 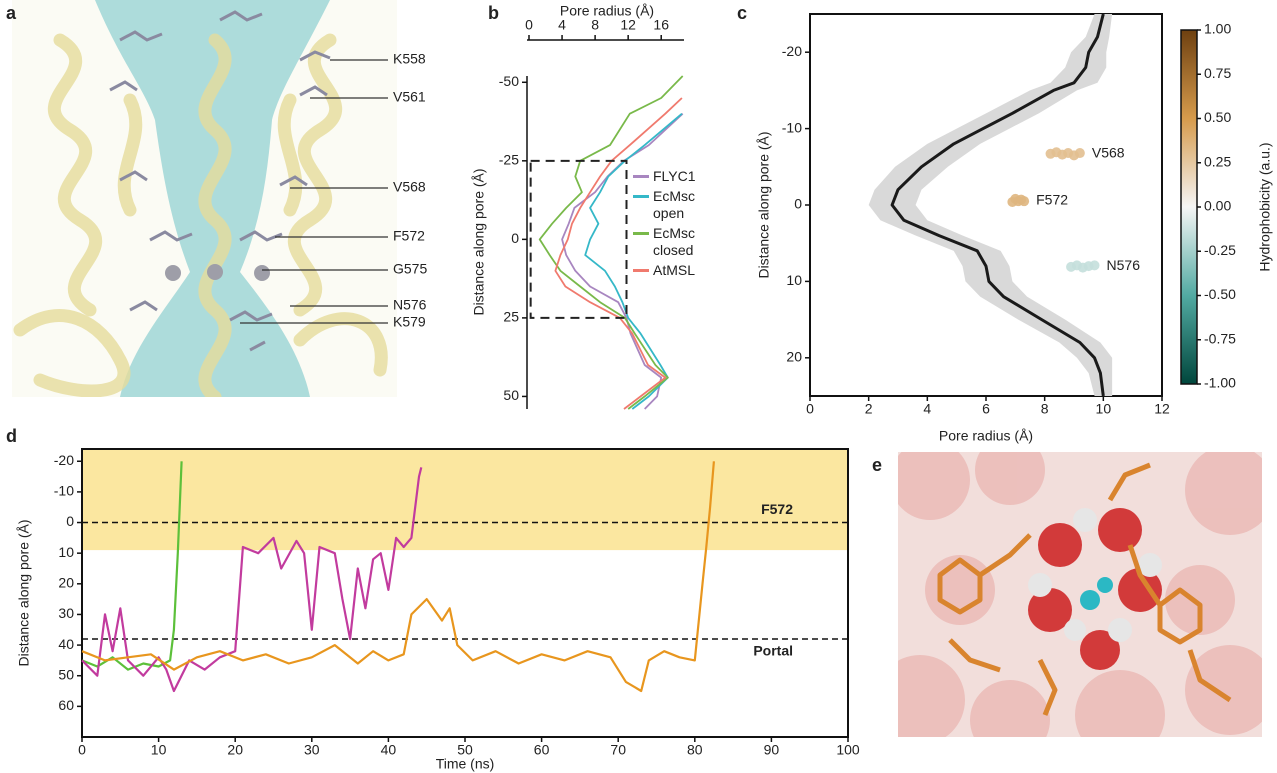 What do you see at coordinates (777, 509) in the screenshot?
I see `reference-label: F572` at bounding box center [777, 509].